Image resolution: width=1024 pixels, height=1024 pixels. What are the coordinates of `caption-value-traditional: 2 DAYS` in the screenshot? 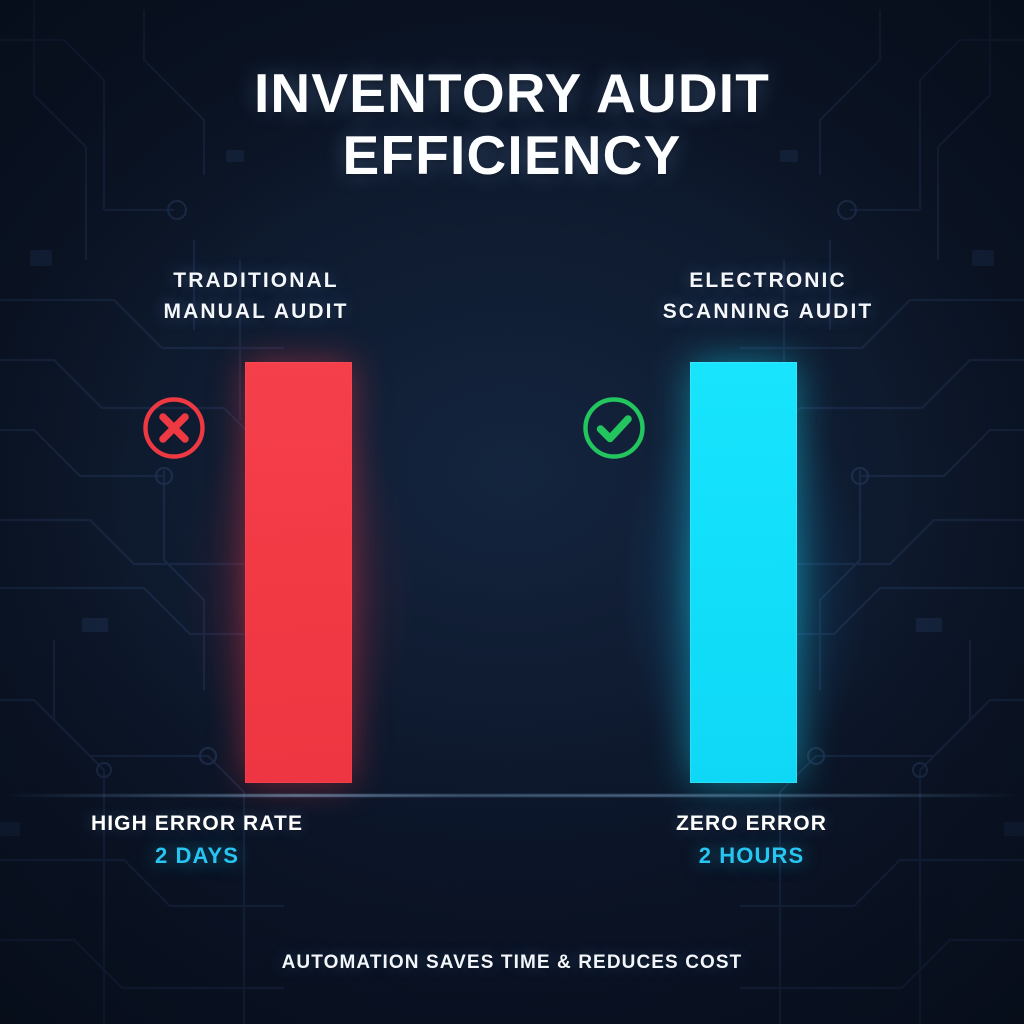 It's located at (197, 855).